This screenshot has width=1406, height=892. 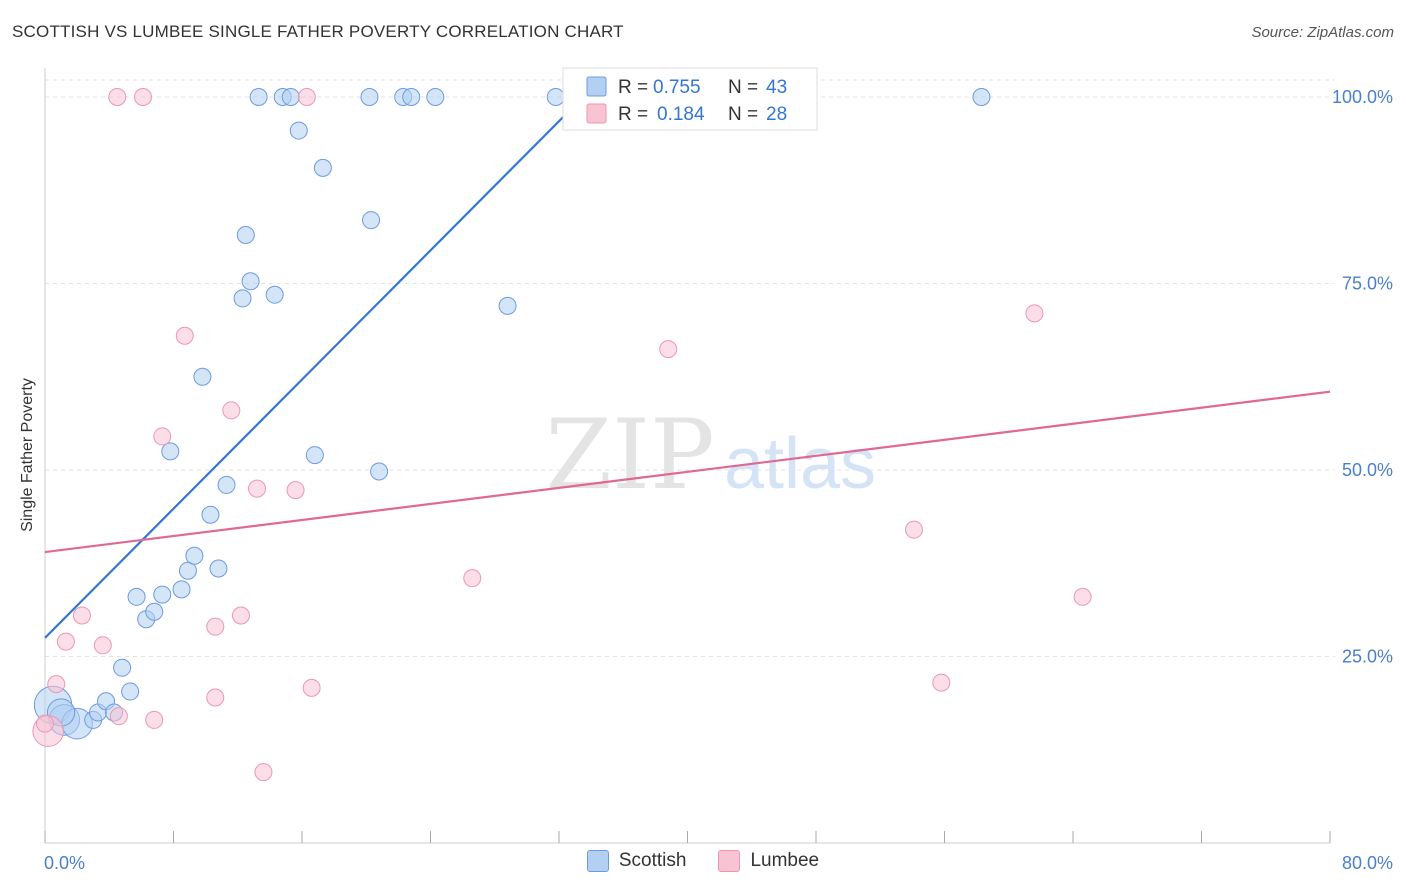 I want to click on legend-swatch-lumbee-bottom, so click(x=729, y=861).